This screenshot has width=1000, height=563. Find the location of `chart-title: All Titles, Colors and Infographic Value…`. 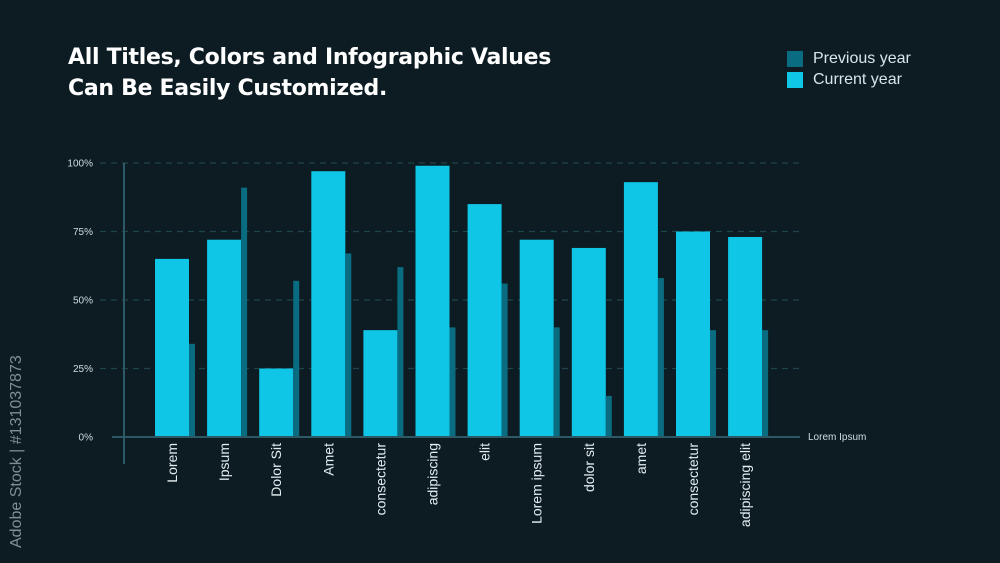

chart-title: All Titles, Colors and Infographic Value… is located at coordinates (348, 73).